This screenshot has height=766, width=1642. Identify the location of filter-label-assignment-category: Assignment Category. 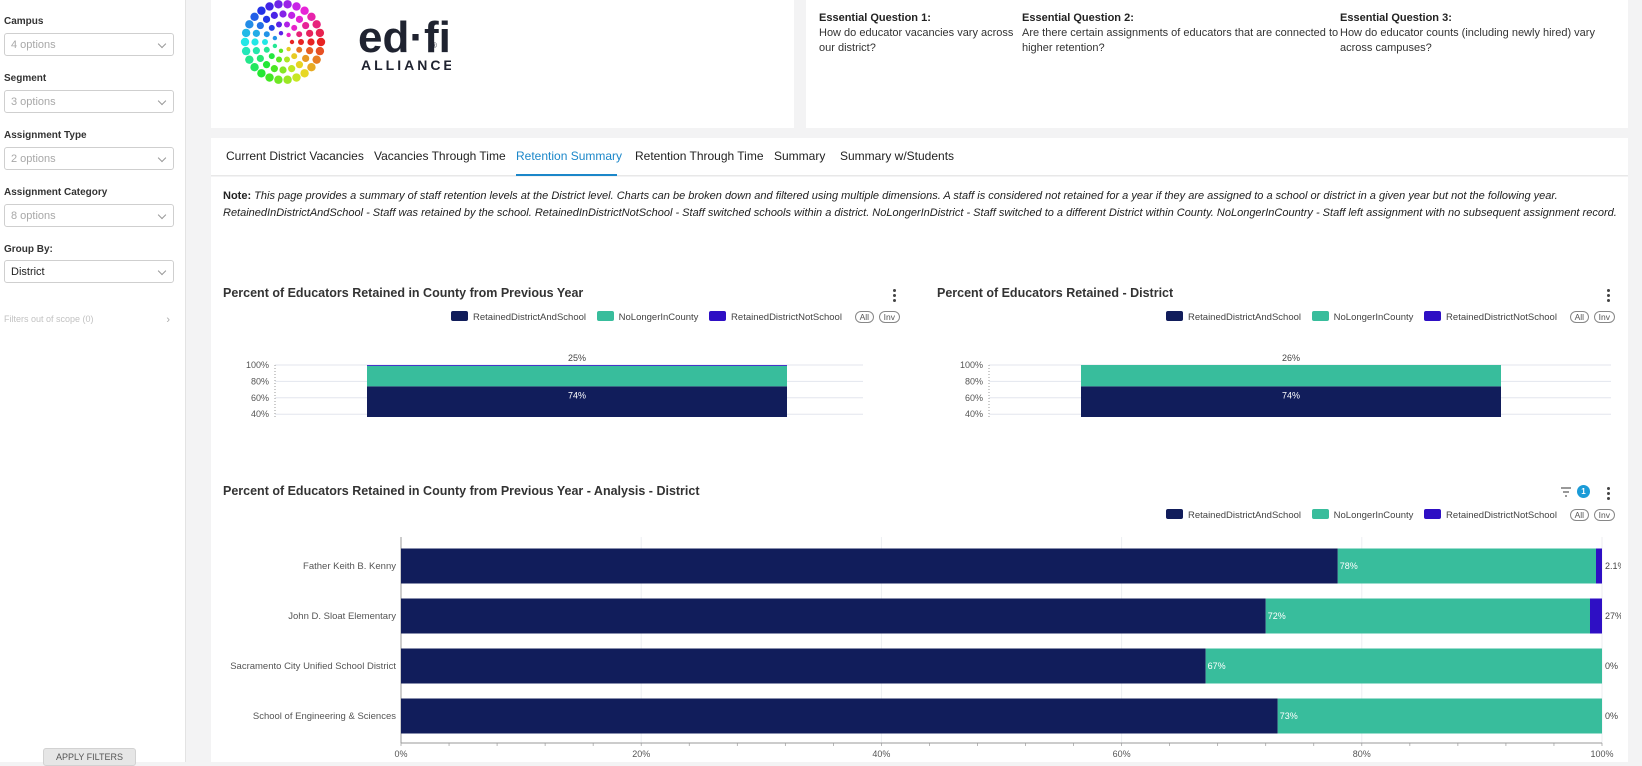
(56, 192).